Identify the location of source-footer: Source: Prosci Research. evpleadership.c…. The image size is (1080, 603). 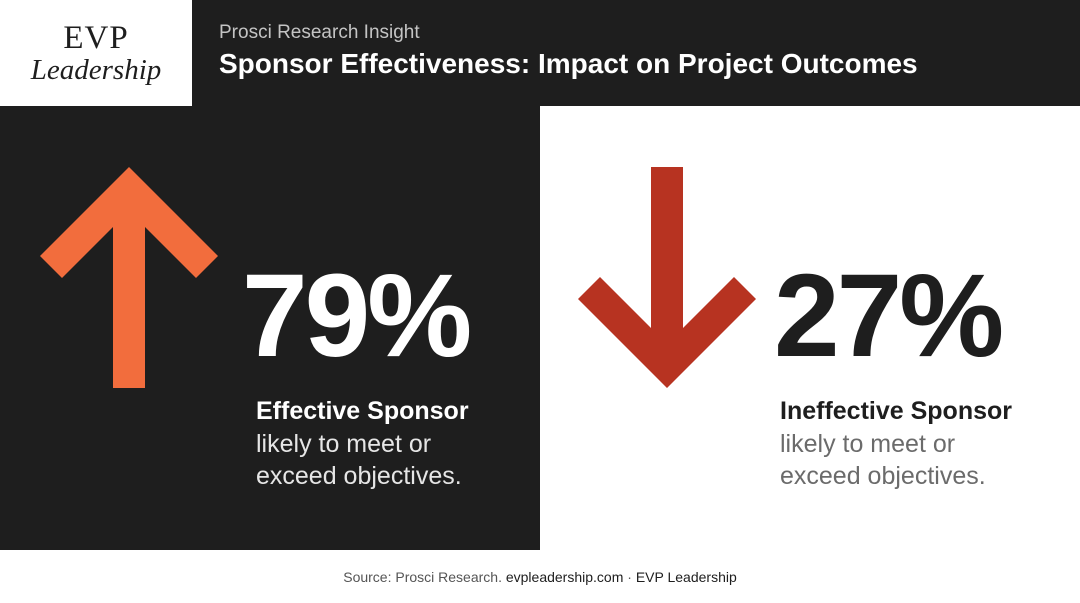
(540, 577).